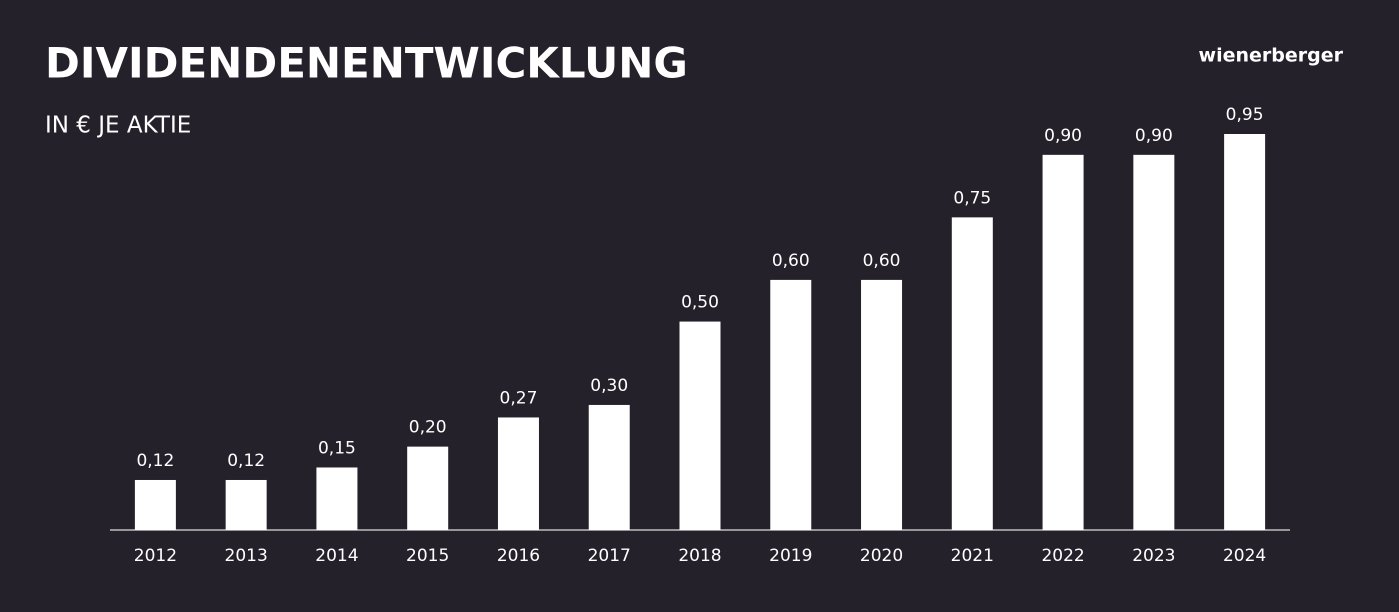 This screenshot has height=612, width=1399. What do you see at coordinates (790, 556) in the screenshot?
I see `x-tick-label: 2019` at bounding box center [790, 556].